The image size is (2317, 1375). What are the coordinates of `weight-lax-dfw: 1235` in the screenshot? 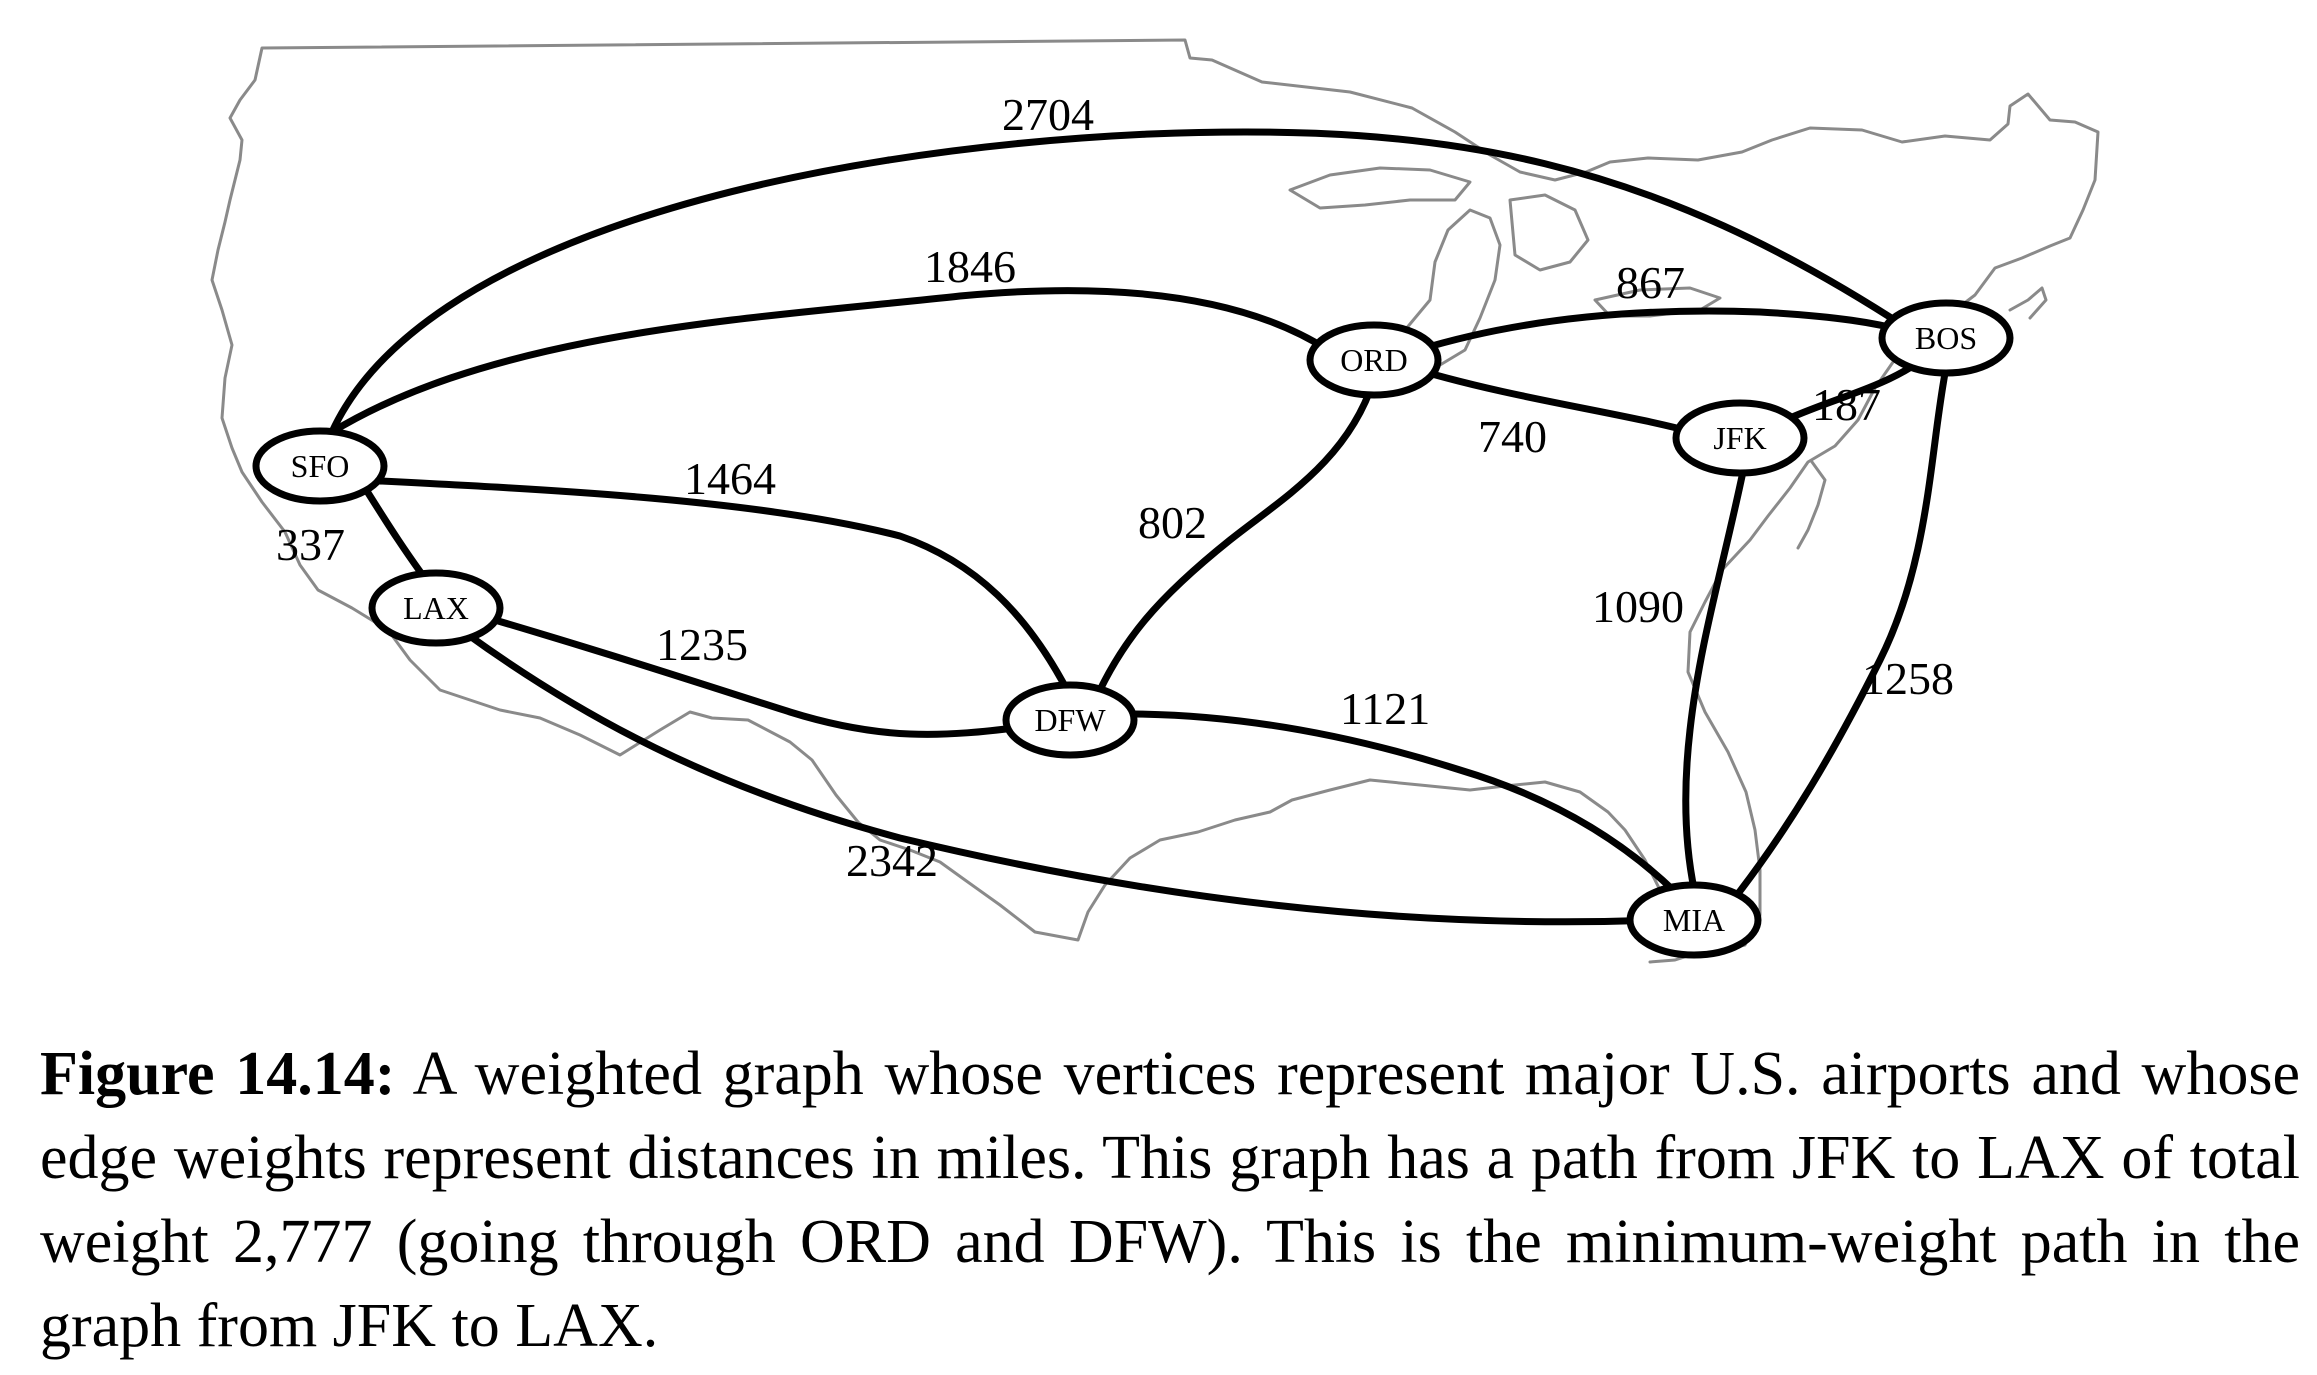 It's located at (702, 644).